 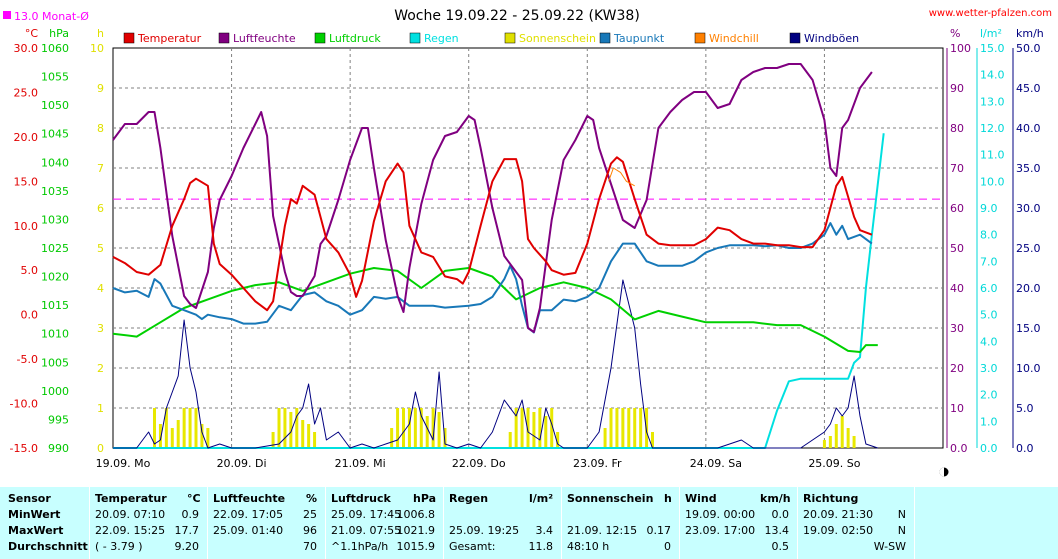 I want to click on stats-cell-r-val: 3.4, so click(x=544, y=530).